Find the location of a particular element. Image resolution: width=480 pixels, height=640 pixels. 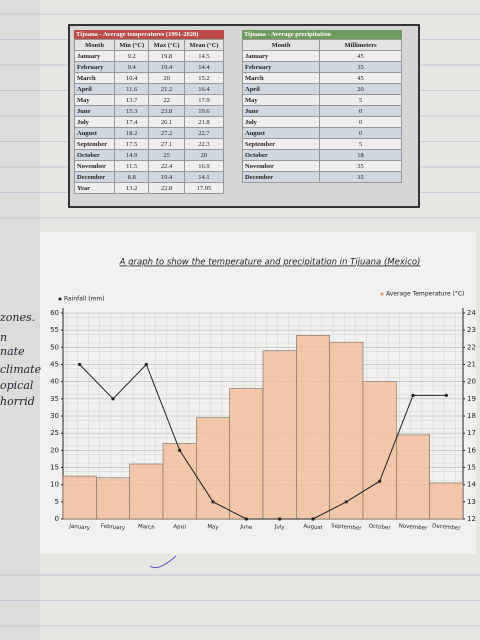

y-tick-label: 5 is located at coordinates (57, 502).